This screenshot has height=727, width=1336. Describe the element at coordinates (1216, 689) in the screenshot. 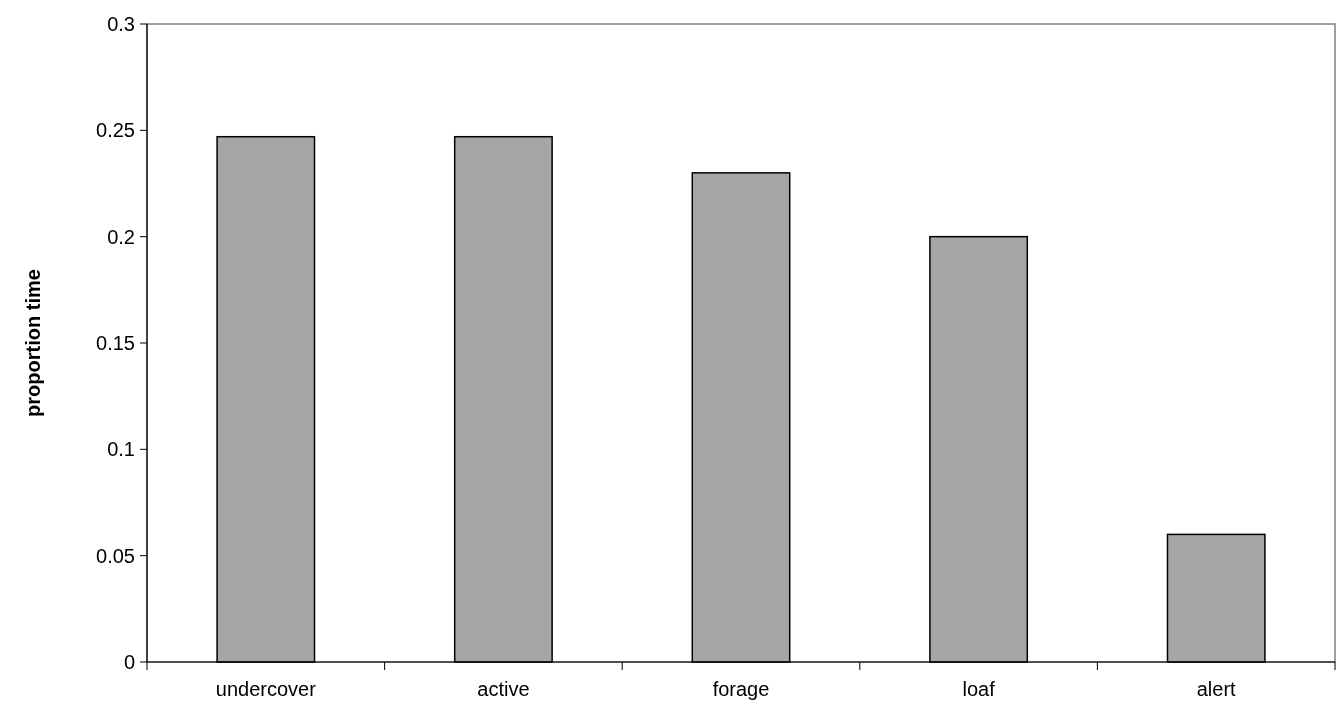

I see `x-tick-label: alert` at that location.